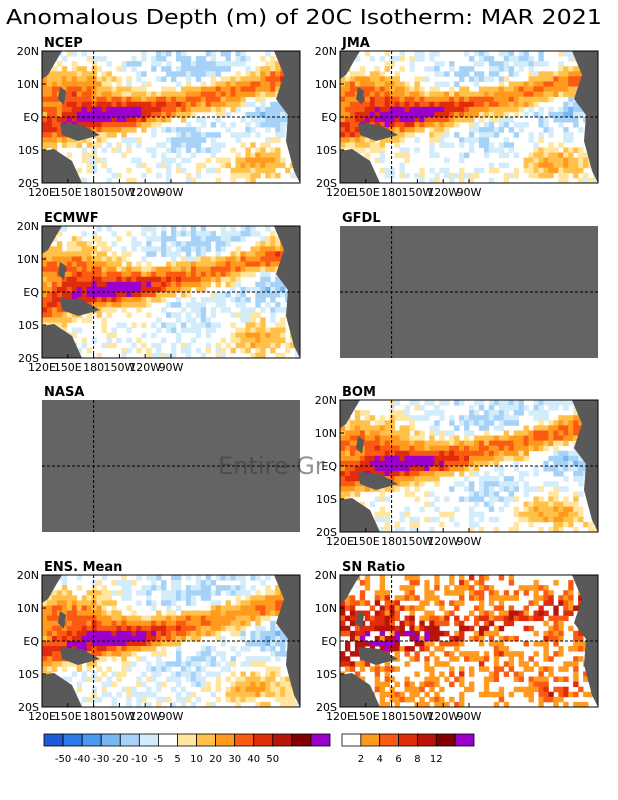  I want to click on lat-tick-label: 10N, so click(28, 259).